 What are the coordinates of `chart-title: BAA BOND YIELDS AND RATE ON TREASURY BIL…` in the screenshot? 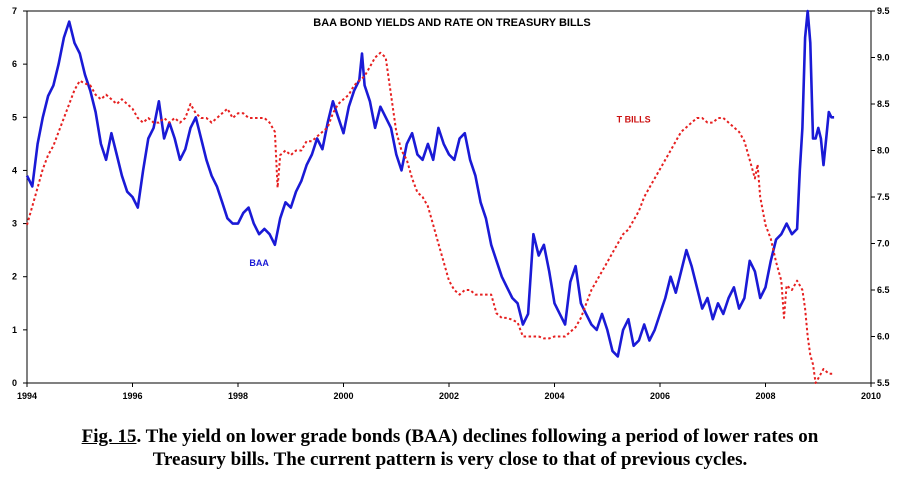 It's located at (451, 23).